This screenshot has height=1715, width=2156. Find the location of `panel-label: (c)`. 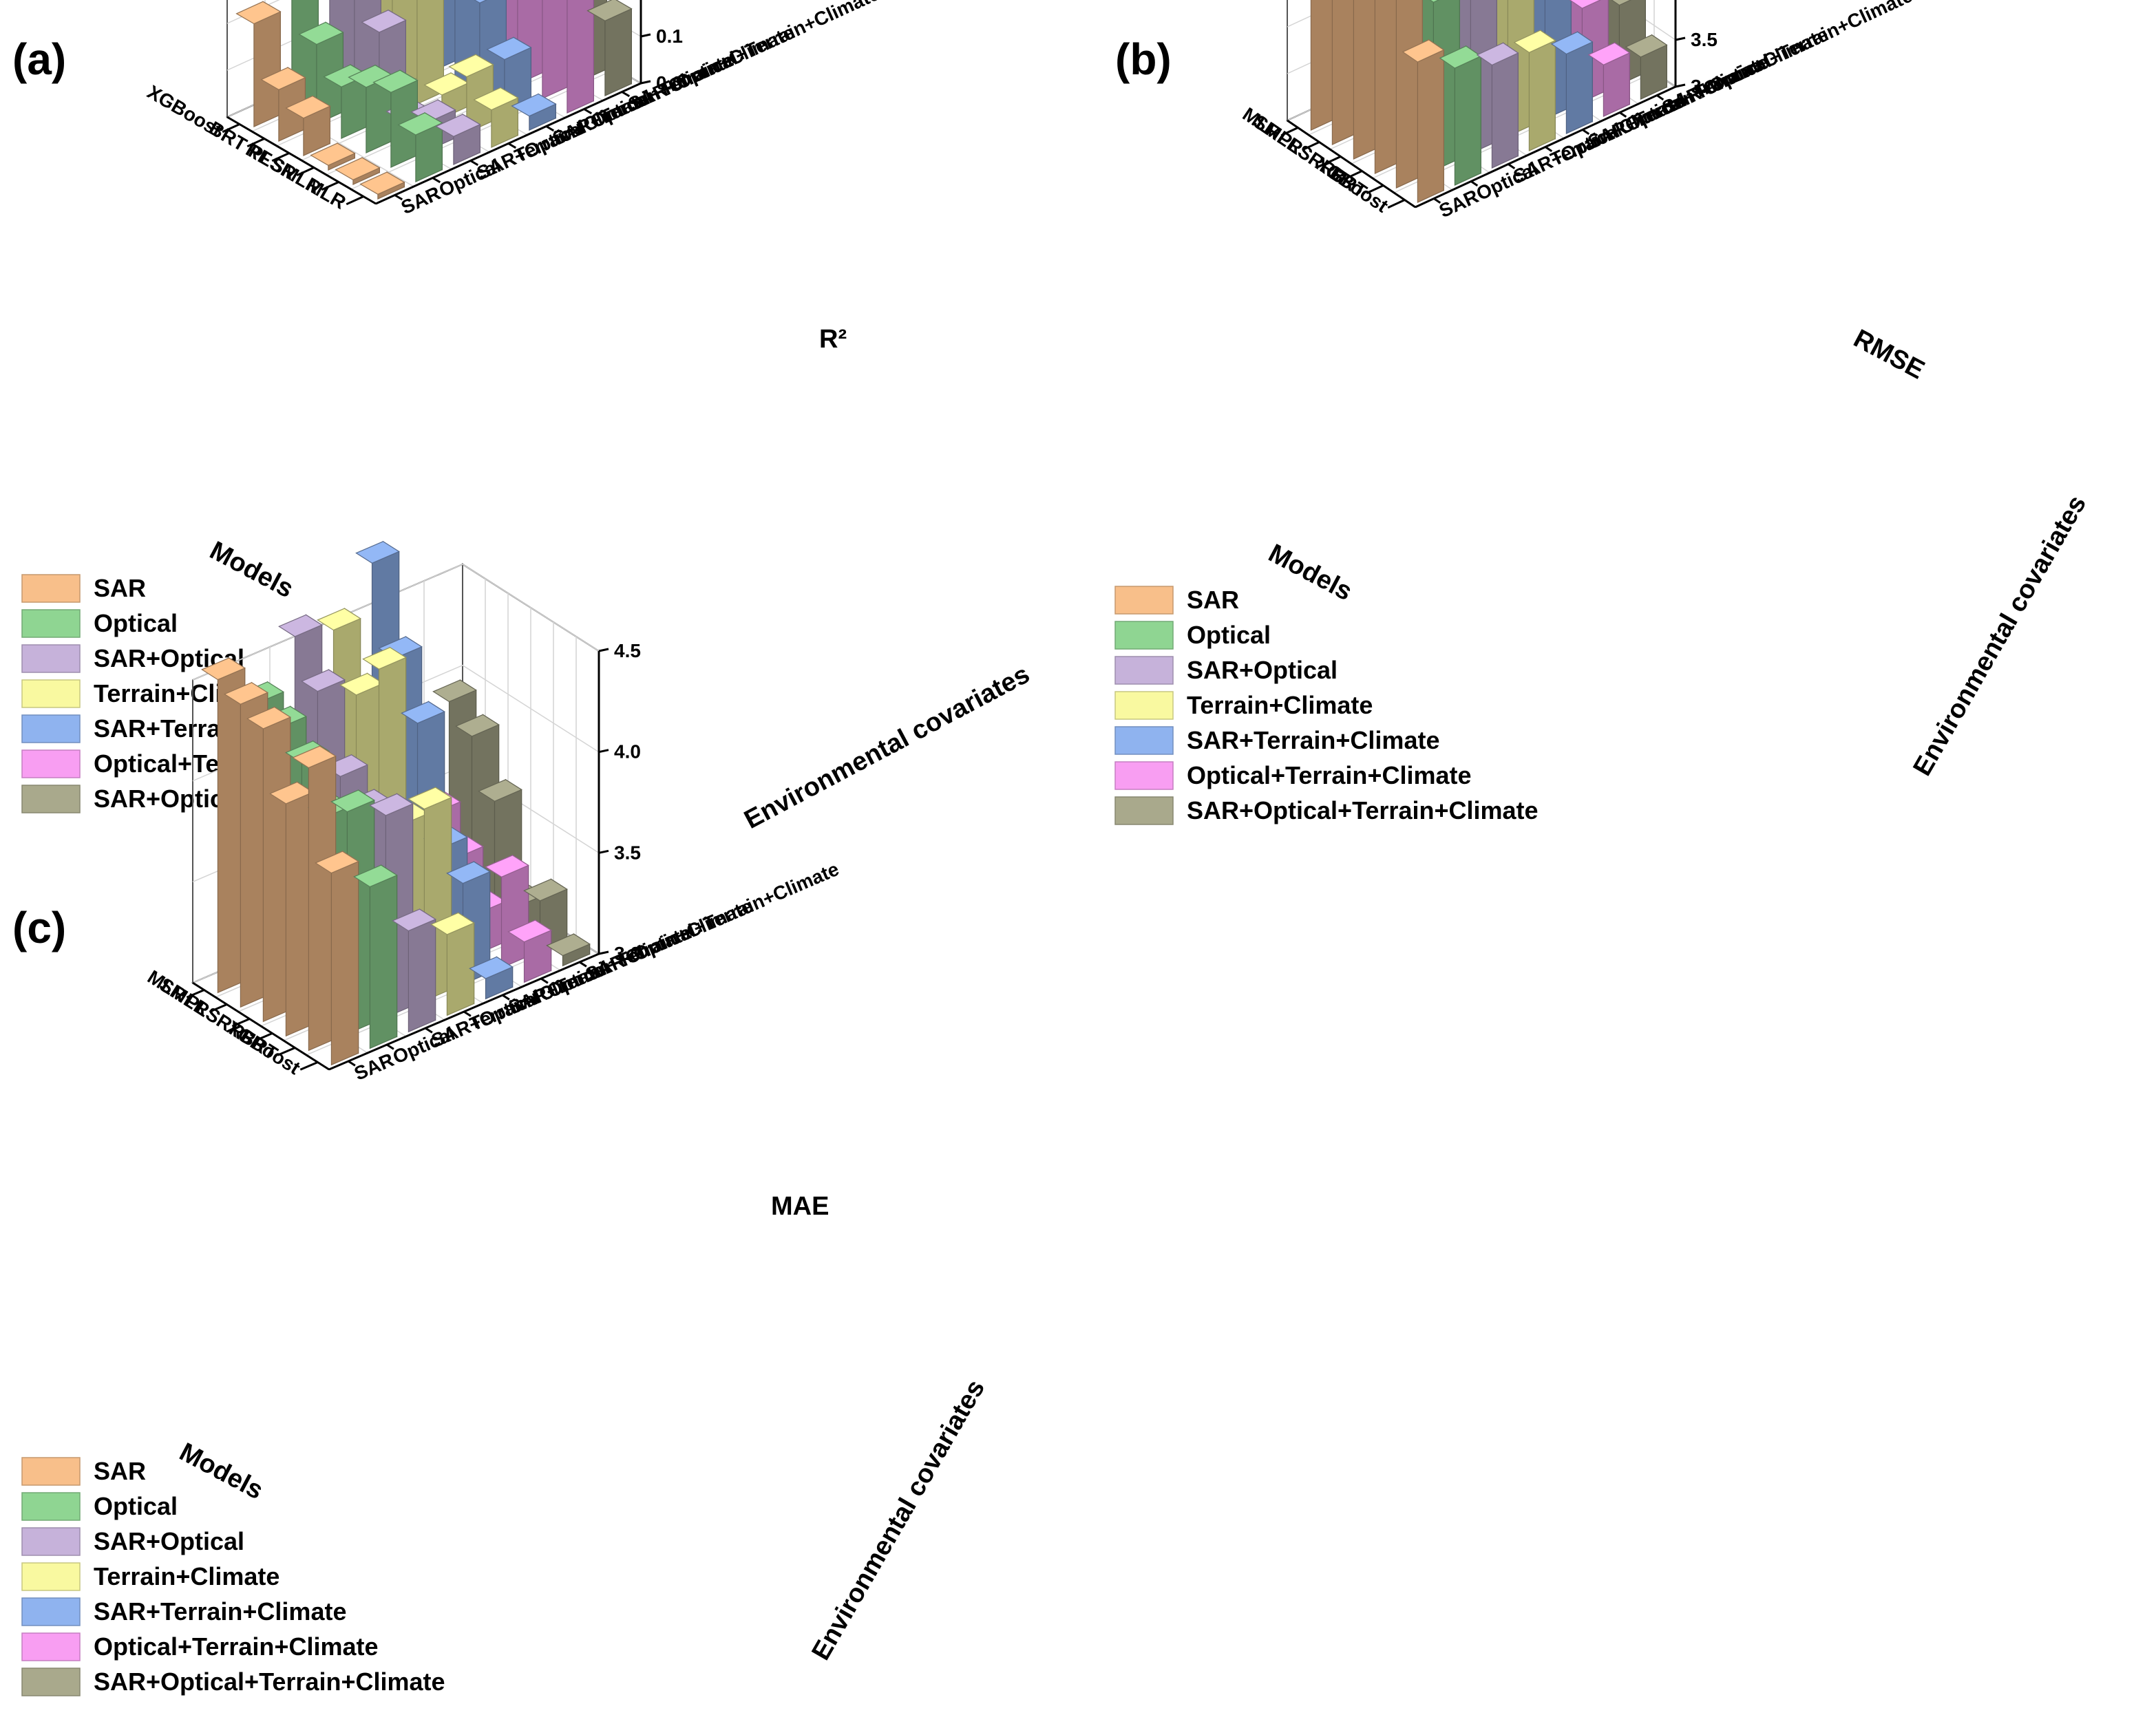

panel-label: (c) is located at coordinates (39, 927).